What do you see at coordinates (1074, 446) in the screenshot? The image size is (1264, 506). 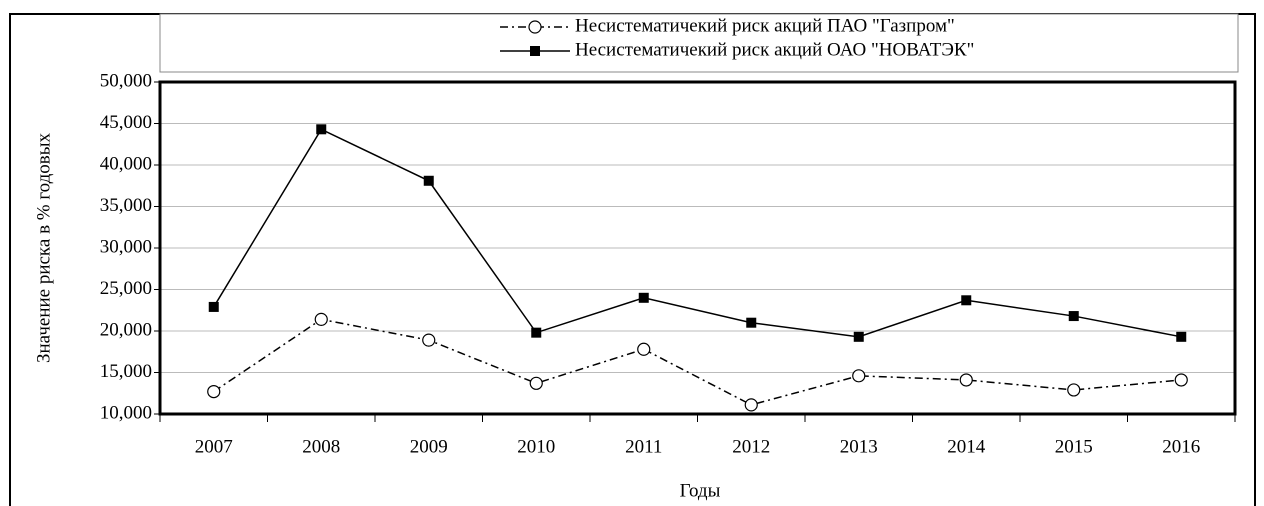 I see `x-tick-label: 2015` at bounding box center [1074, 446].